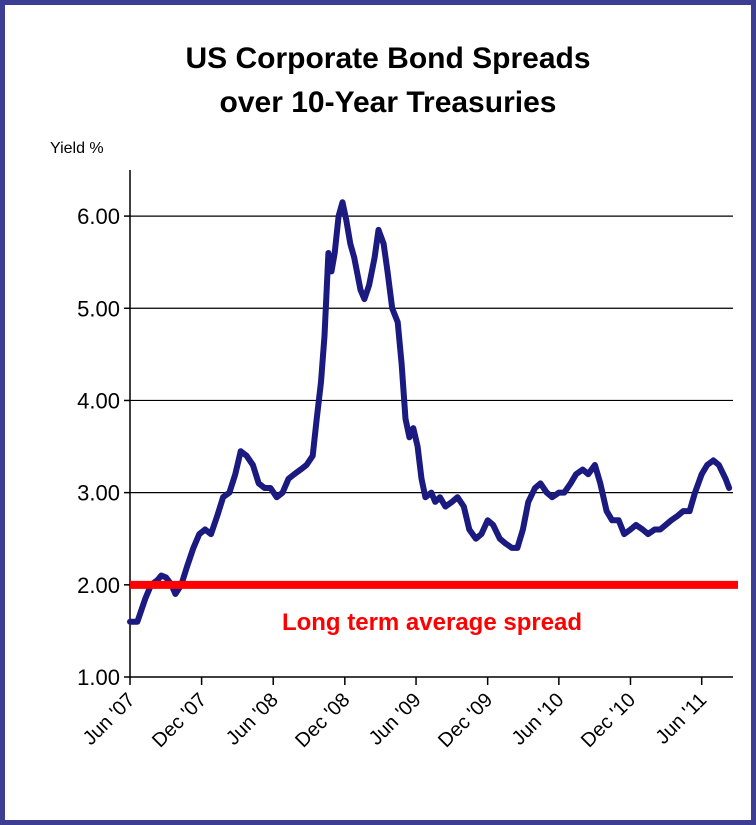  Describe the element at coordinates (98, 677) in the screenshot. I see `y-tick-label-0: 1.00` at that location.